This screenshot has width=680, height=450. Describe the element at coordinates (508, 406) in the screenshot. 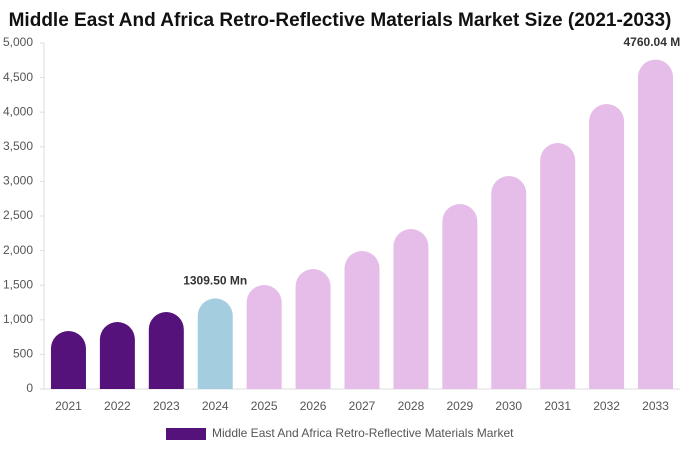

I see `x-tick-label: 2030` at that location.